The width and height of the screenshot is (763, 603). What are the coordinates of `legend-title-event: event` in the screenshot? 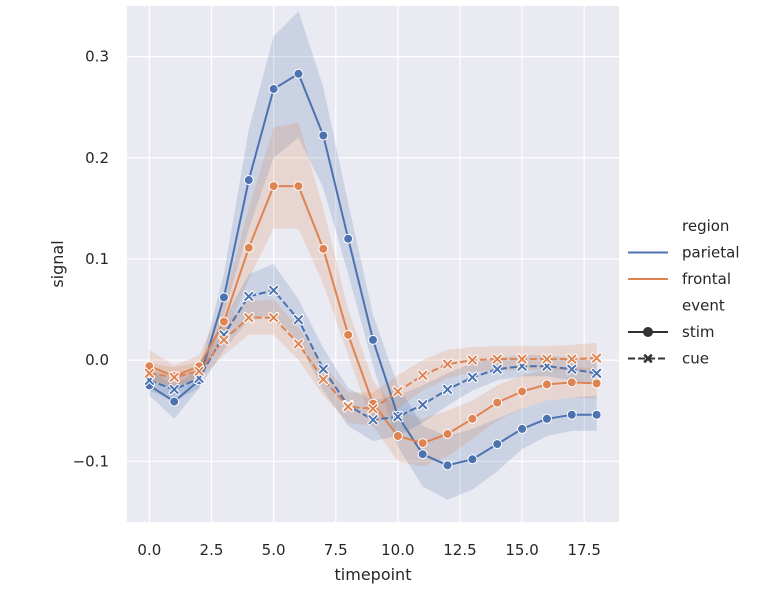 It's located at (703, 306).